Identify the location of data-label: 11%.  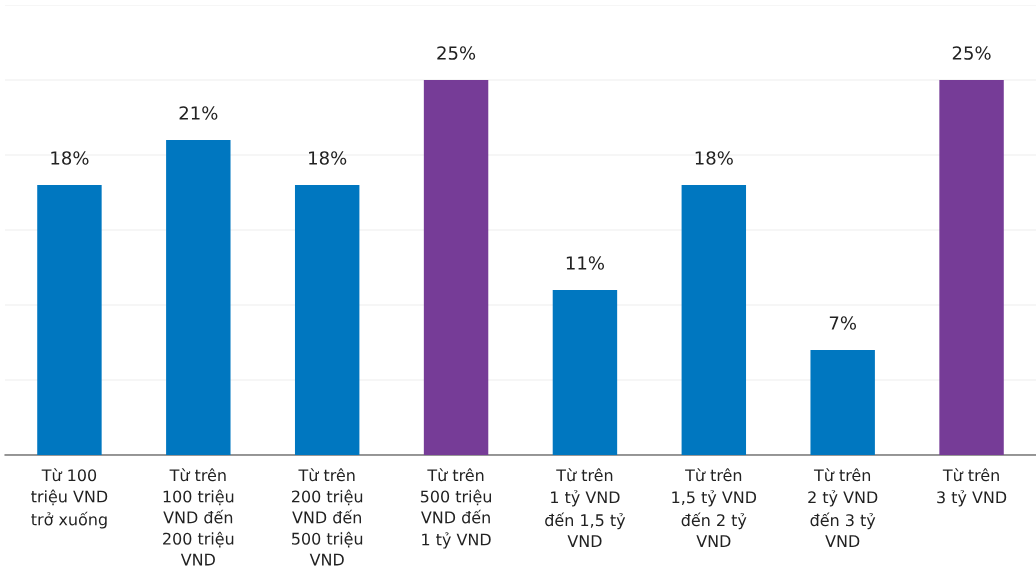
(585, 263).